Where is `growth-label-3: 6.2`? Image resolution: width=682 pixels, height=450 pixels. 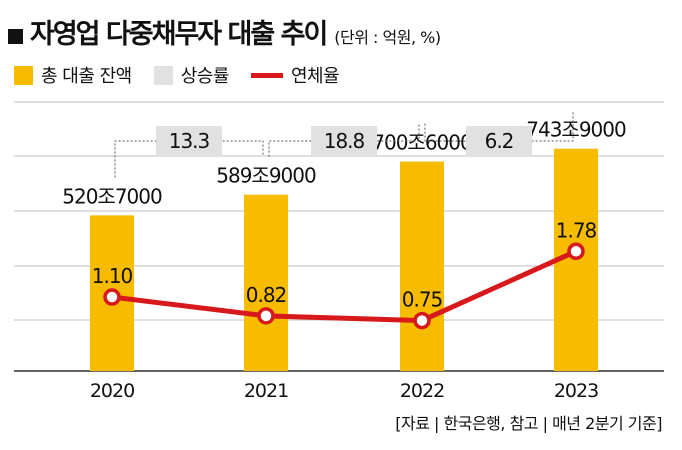 growth-label-3: 6.2 is located at coordinates (499, 141).